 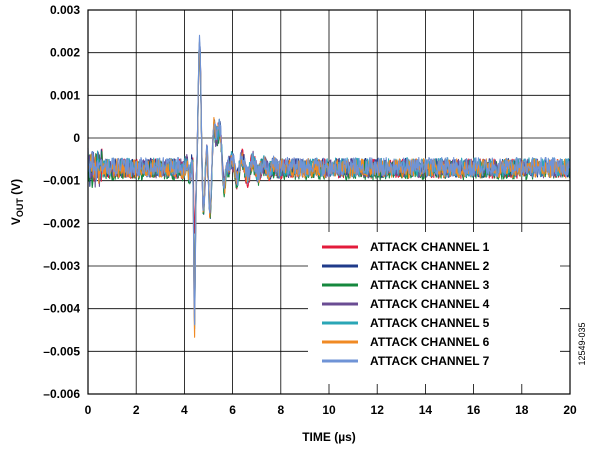 What do you see at coordinates (65, 10) in the screenshot?
I see `y-tick-label-0: 0.003` at bounding box center [65, 10].